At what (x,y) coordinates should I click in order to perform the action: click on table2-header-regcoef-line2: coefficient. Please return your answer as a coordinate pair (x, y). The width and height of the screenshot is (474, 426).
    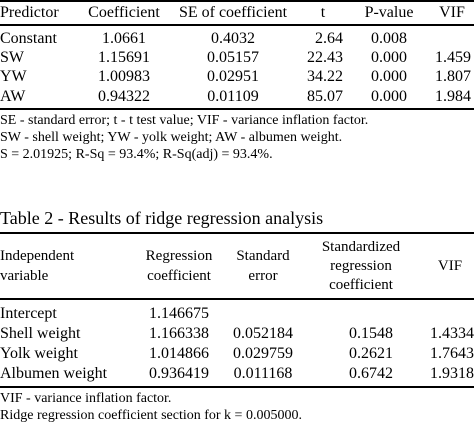
    Looking at the image, I should click on (179, 276).